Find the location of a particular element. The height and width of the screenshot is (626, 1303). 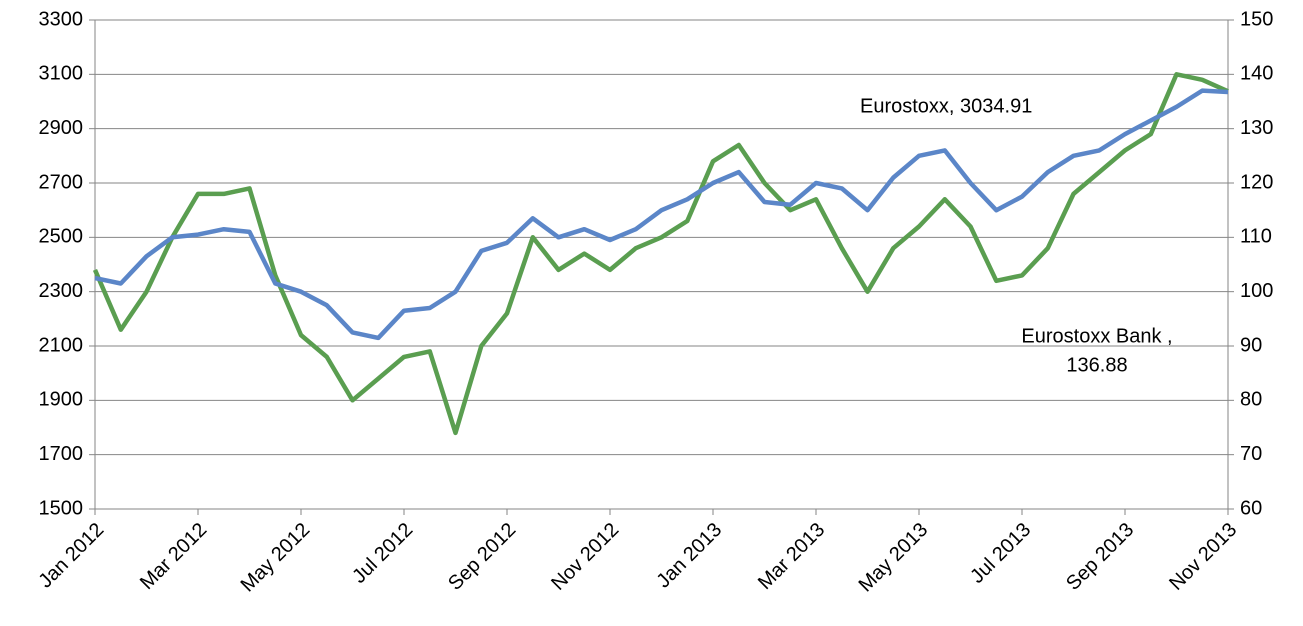

x-tick-label: Jul 2012 is located at coordinates (382, 553).